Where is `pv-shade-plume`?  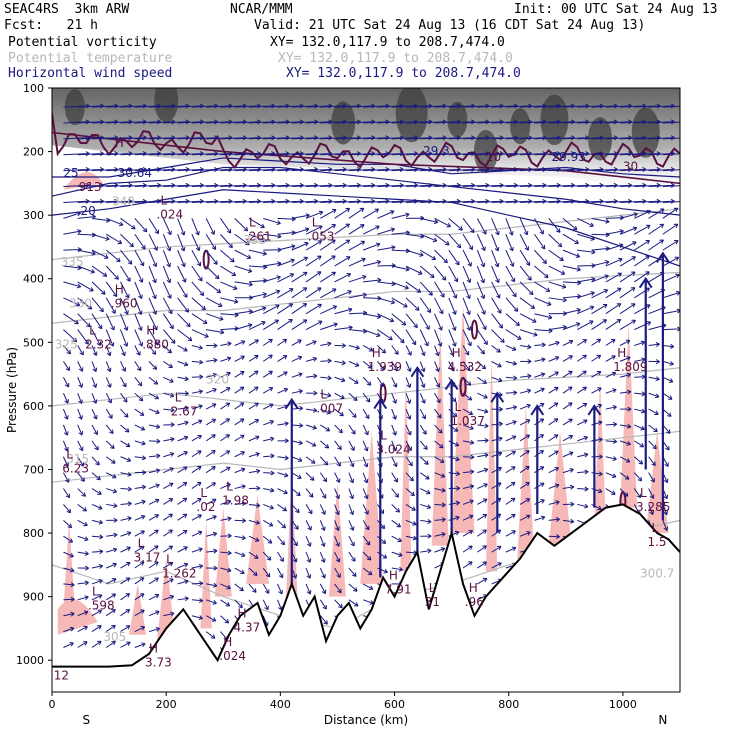 pv-shade-plume is located at coordinates (206, 574).